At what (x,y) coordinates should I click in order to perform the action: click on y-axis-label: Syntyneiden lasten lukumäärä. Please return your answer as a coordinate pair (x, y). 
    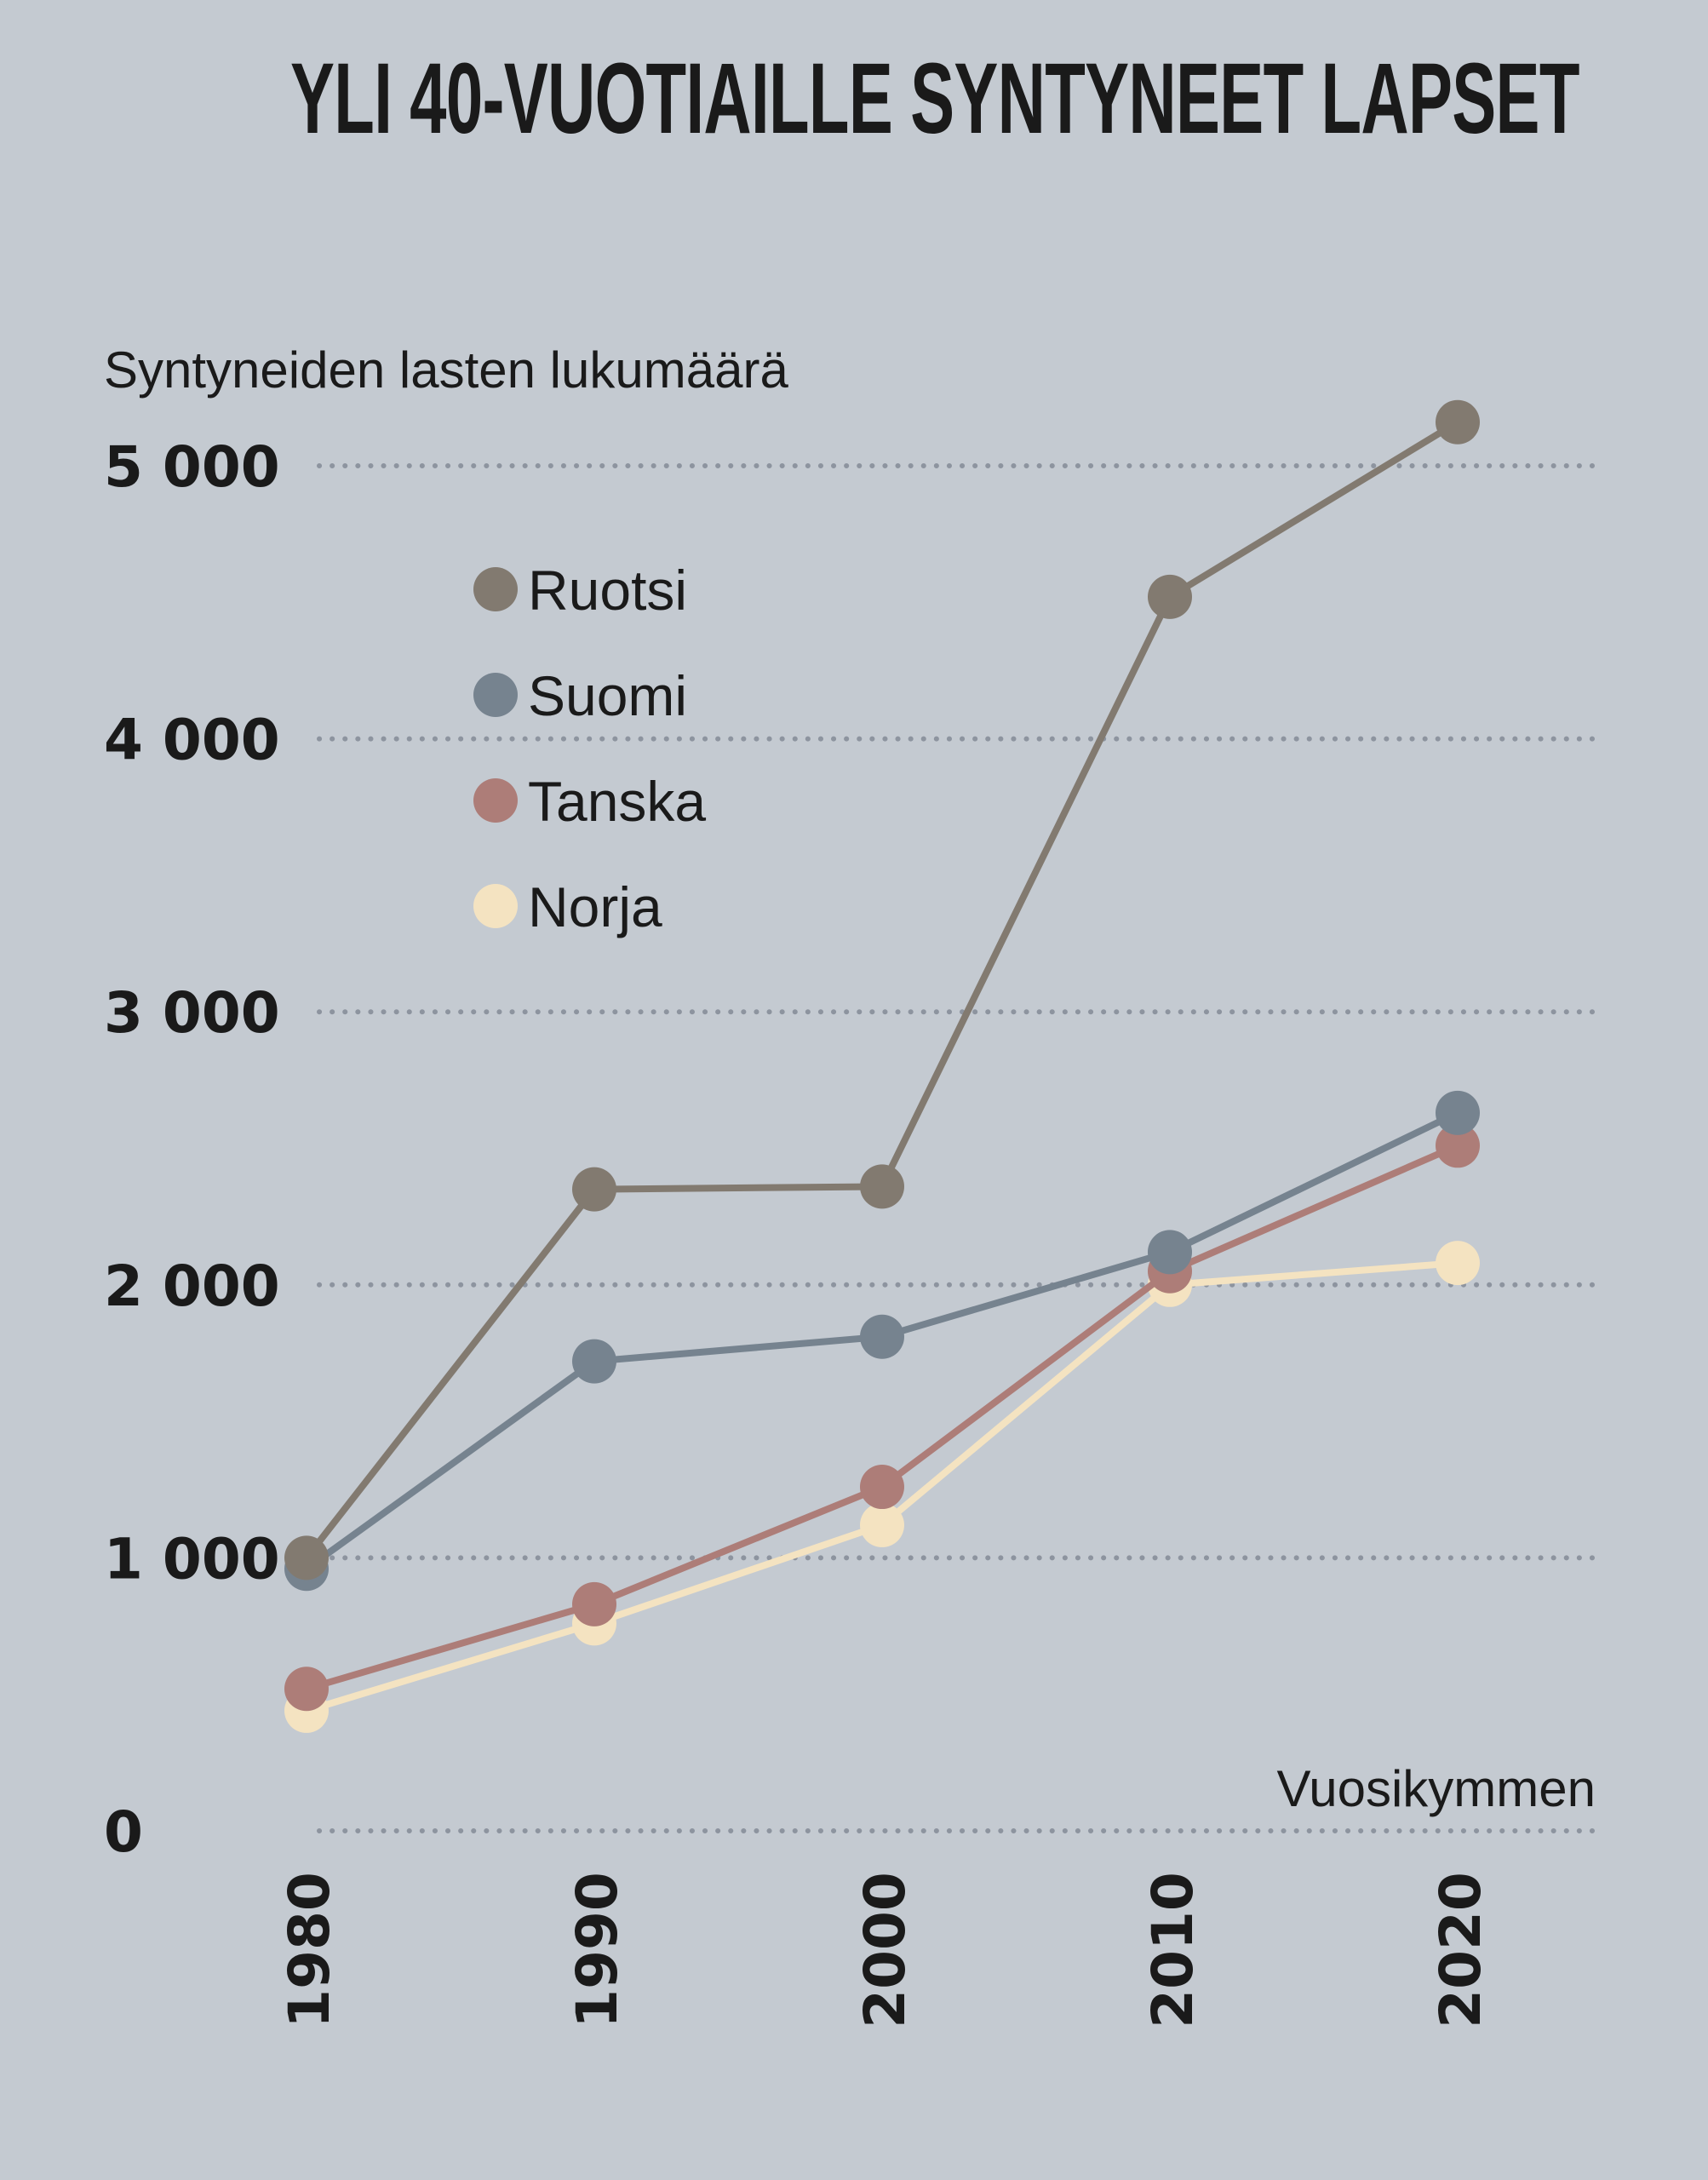
    Looking at the image, I should click on (446, 370).